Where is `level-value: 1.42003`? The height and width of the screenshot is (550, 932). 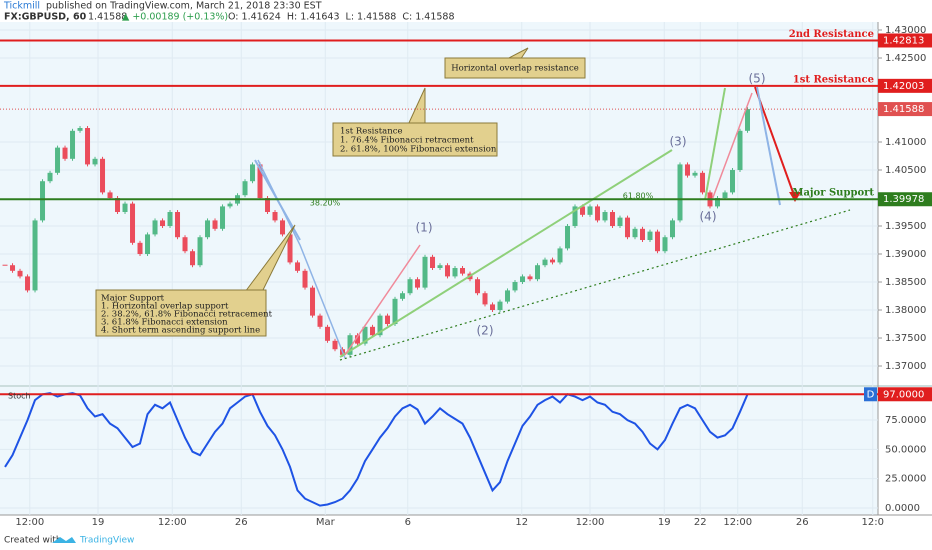
level-value: 1.42003 is located at coordinates (903, 86).